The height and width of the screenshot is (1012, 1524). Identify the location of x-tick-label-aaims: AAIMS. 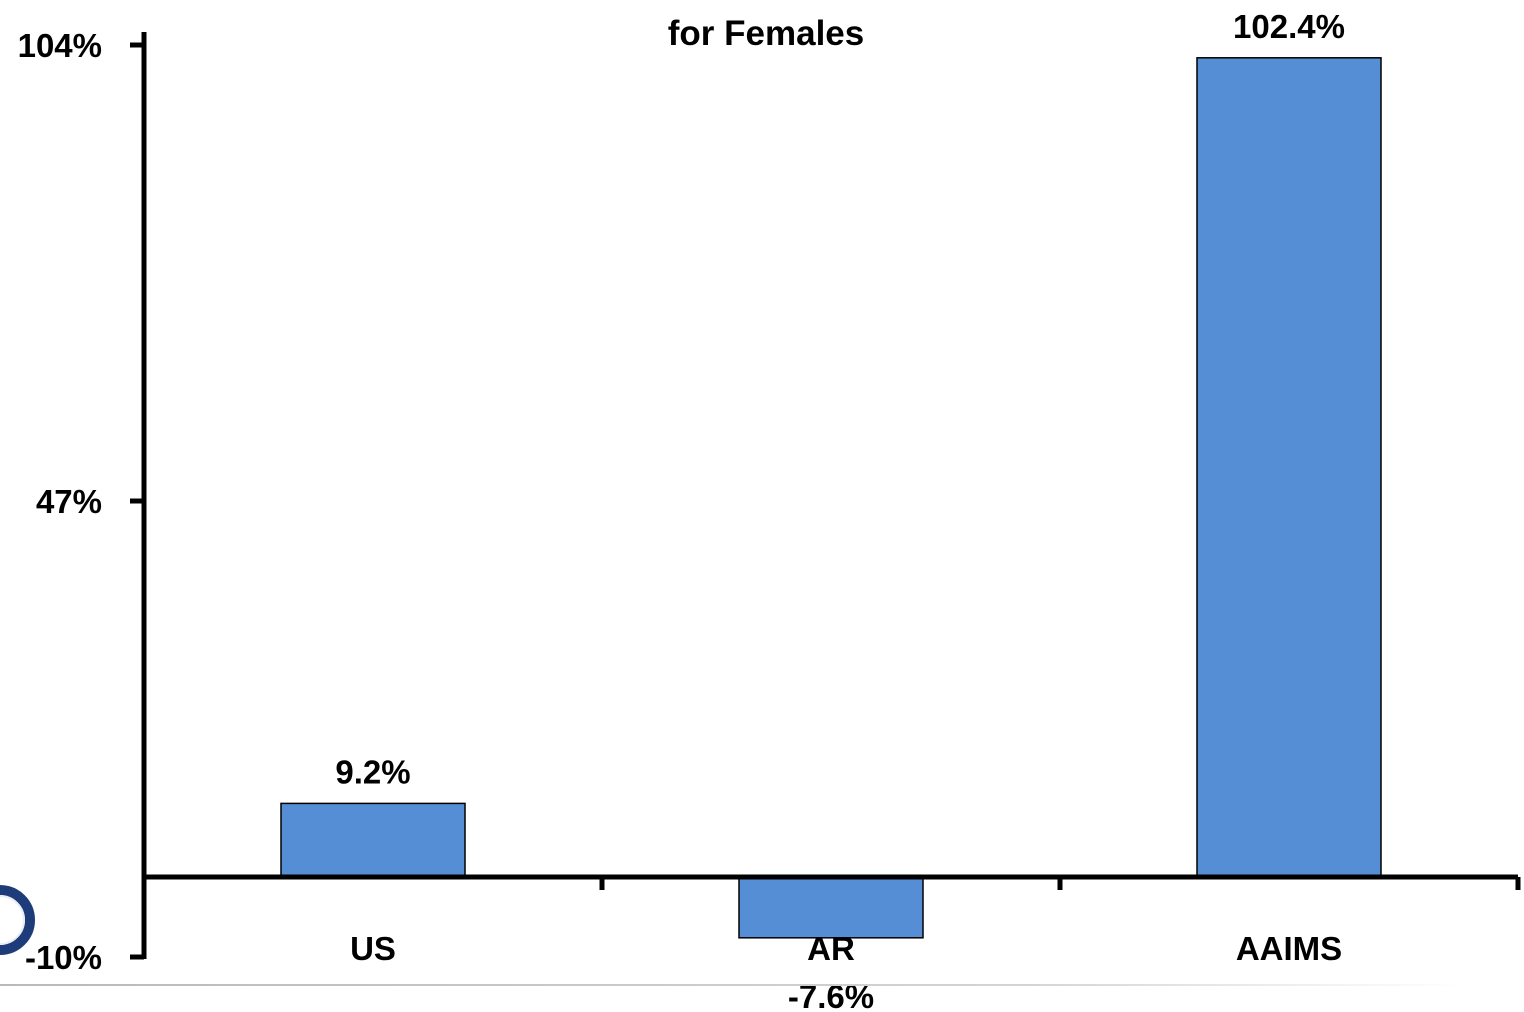
(1289, 948).